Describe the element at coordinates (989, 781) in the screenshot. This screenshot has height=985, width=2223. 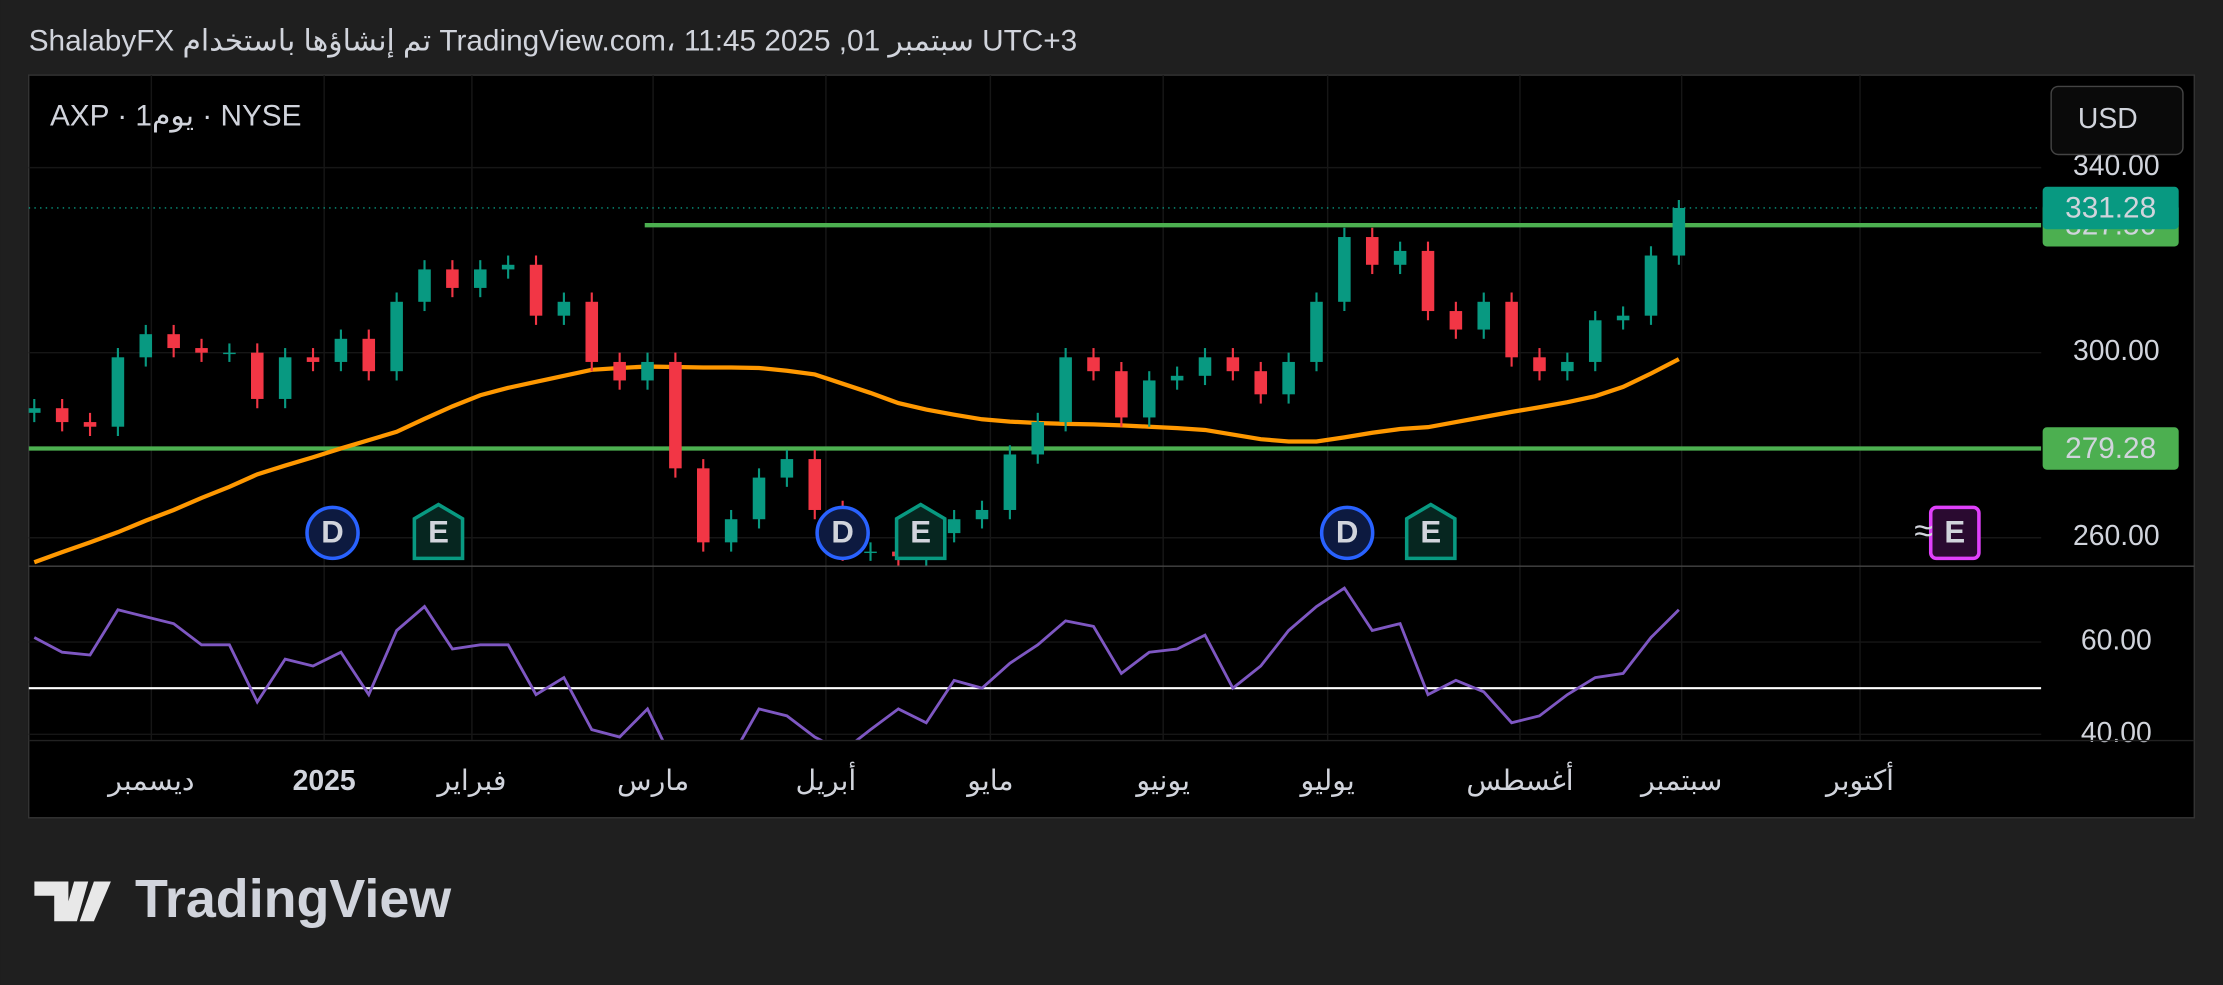
I see `x-tick-label: مايو` at that location.